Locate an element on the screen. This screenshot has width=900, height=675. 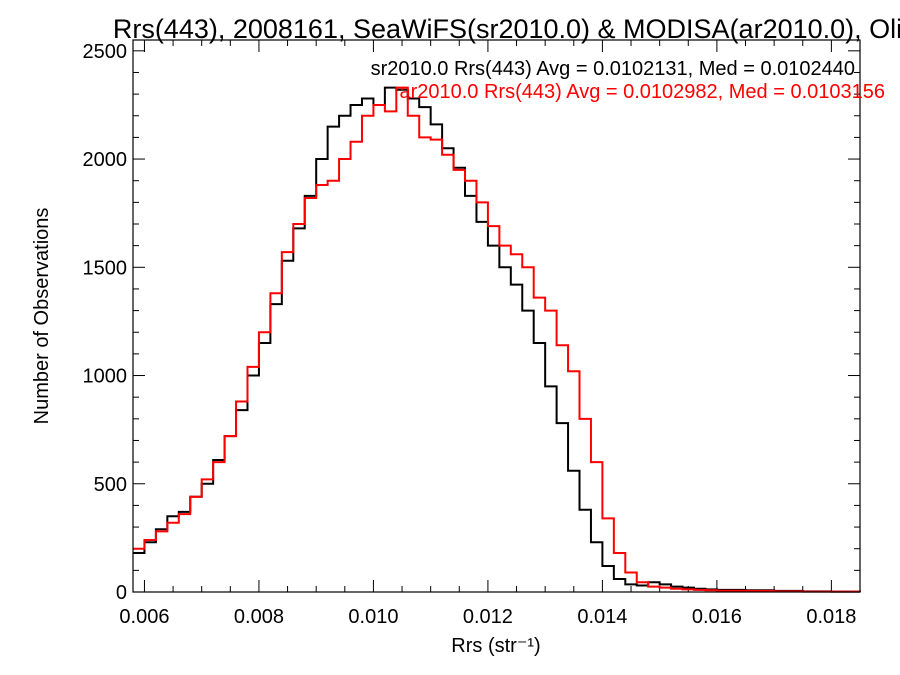
x-axis-label: Rrs (str⁻¹) is located at coordinates (495, 646).